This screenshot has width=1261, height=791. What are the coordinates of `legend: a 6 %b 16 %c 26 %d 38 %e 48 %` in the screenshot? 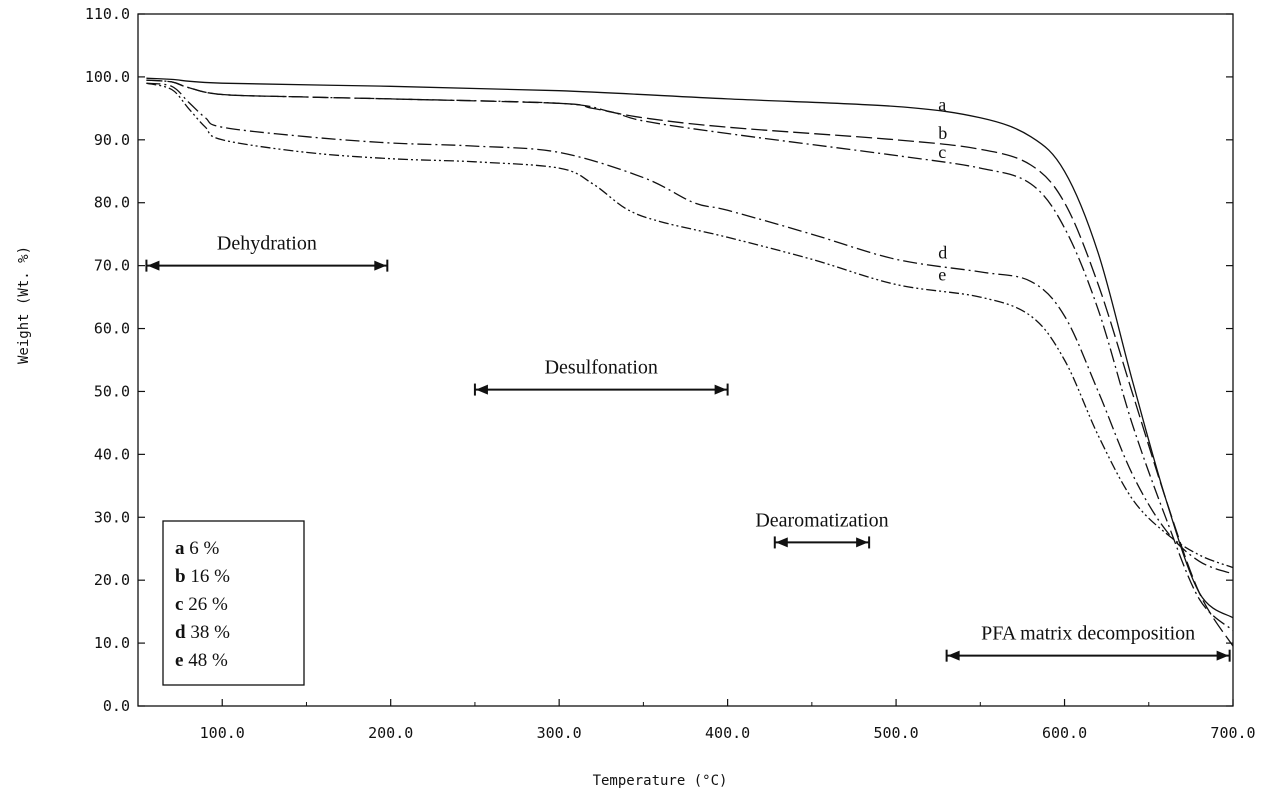 It's located at (233, 603).